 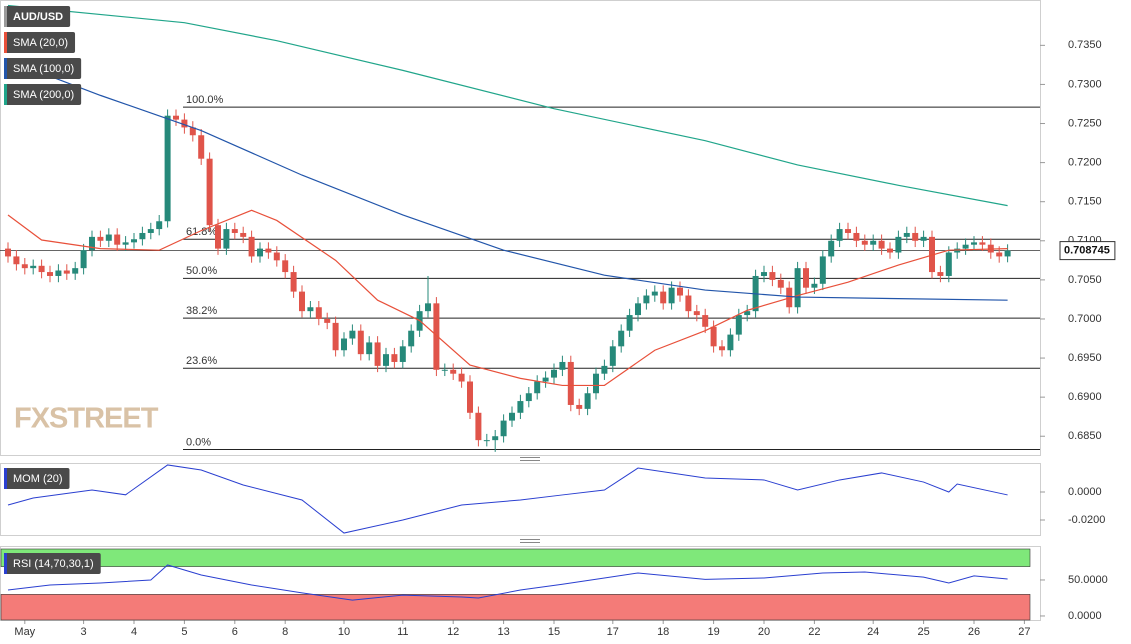 I want to click on fib-label: 23.6%, so click(x=201, y=361).